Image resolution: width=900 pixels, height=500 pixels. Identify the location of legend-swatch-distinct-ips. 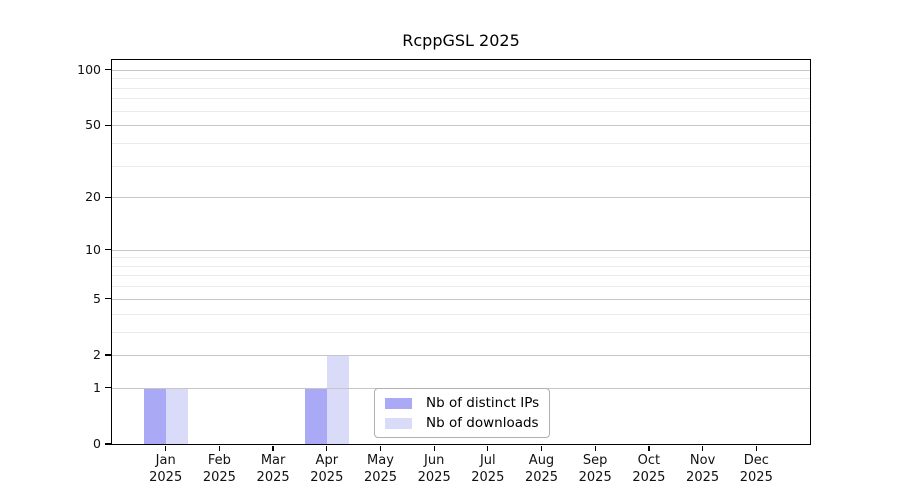
(398, 403).